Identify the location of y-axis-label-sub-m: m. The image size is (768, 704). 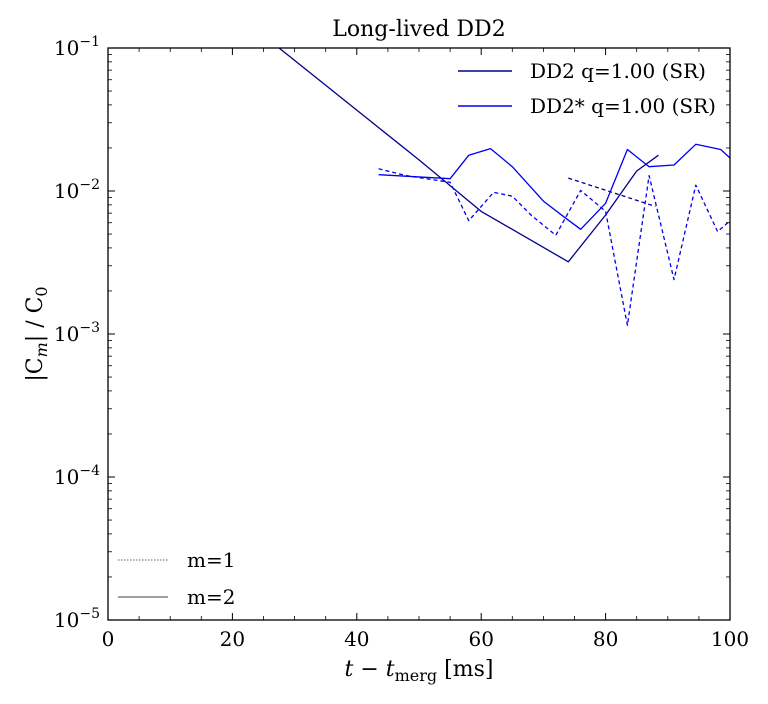
(41, 349).